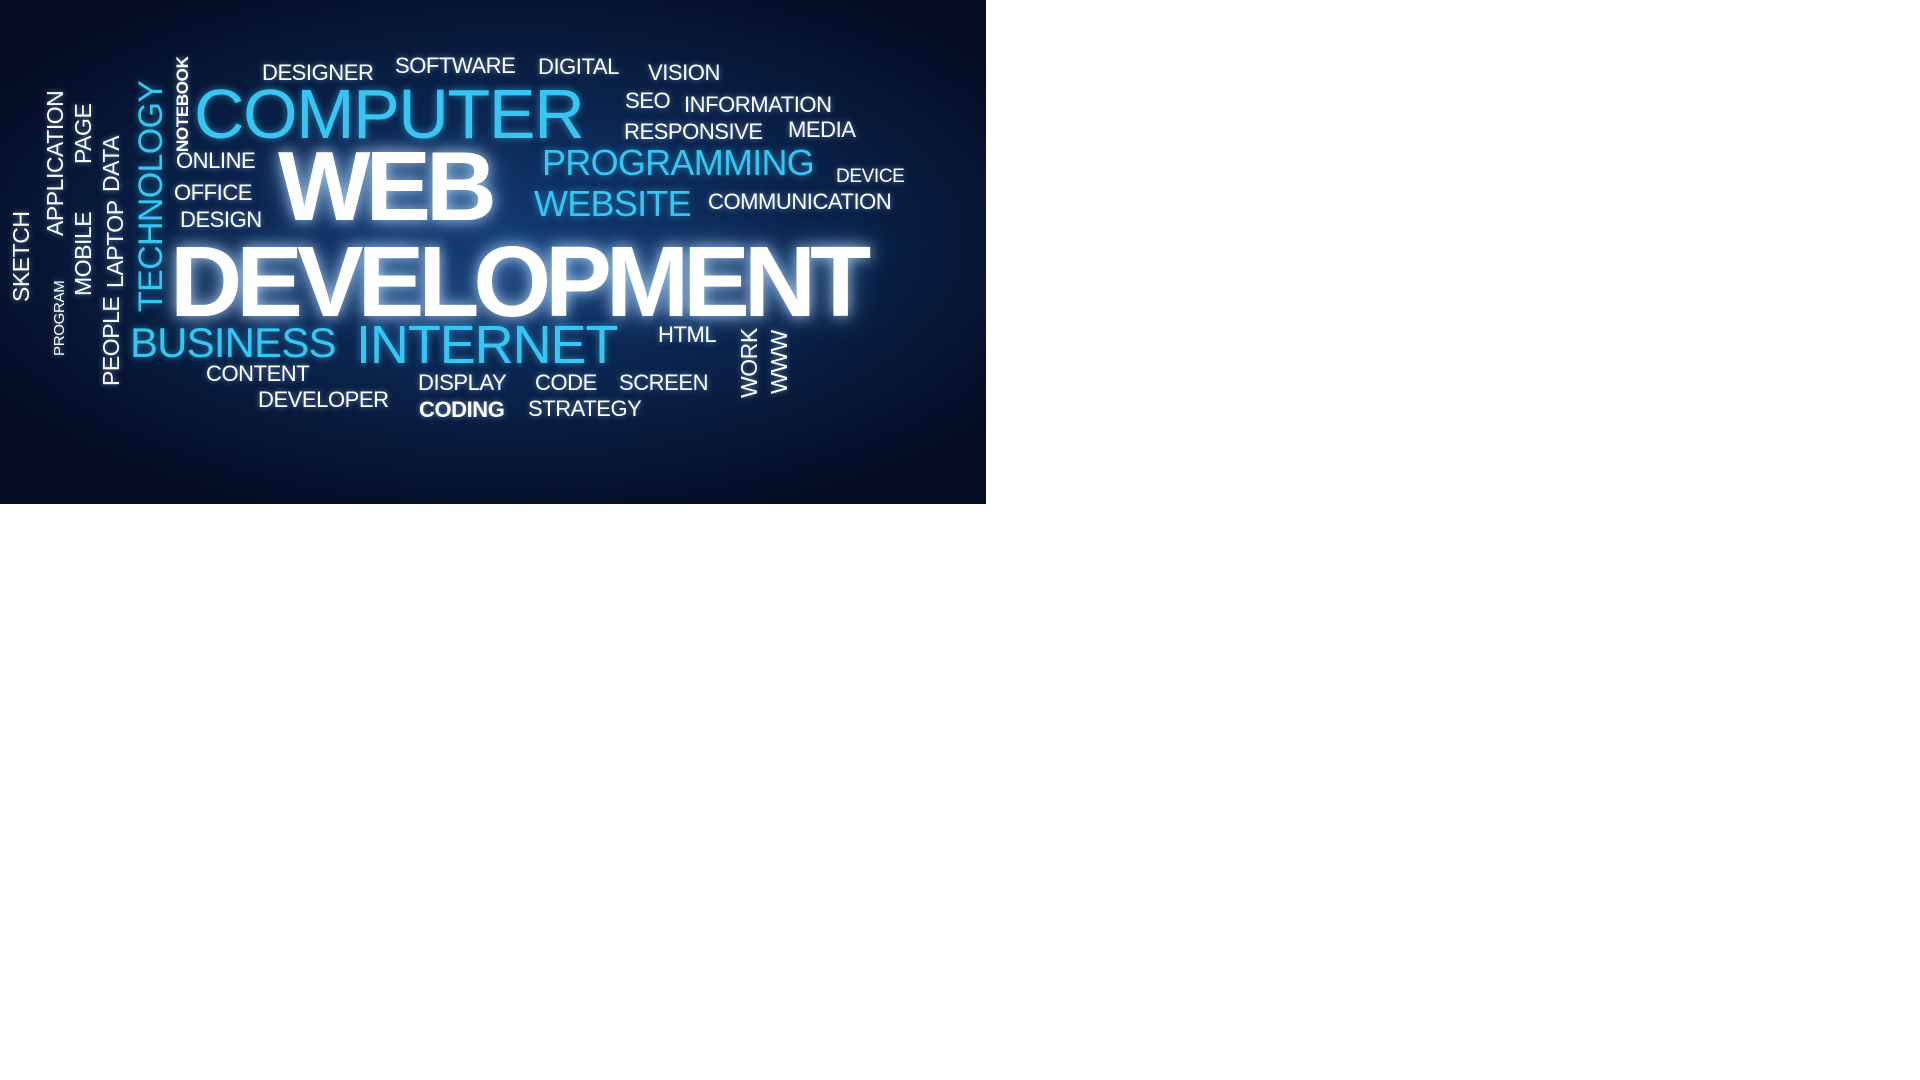 This screenshot has height=1080, width=1920. What do you see at coordinates (487, 345) in the screenshot?
I see `word-internet: INTERNET` at bounding box center [487, 345].